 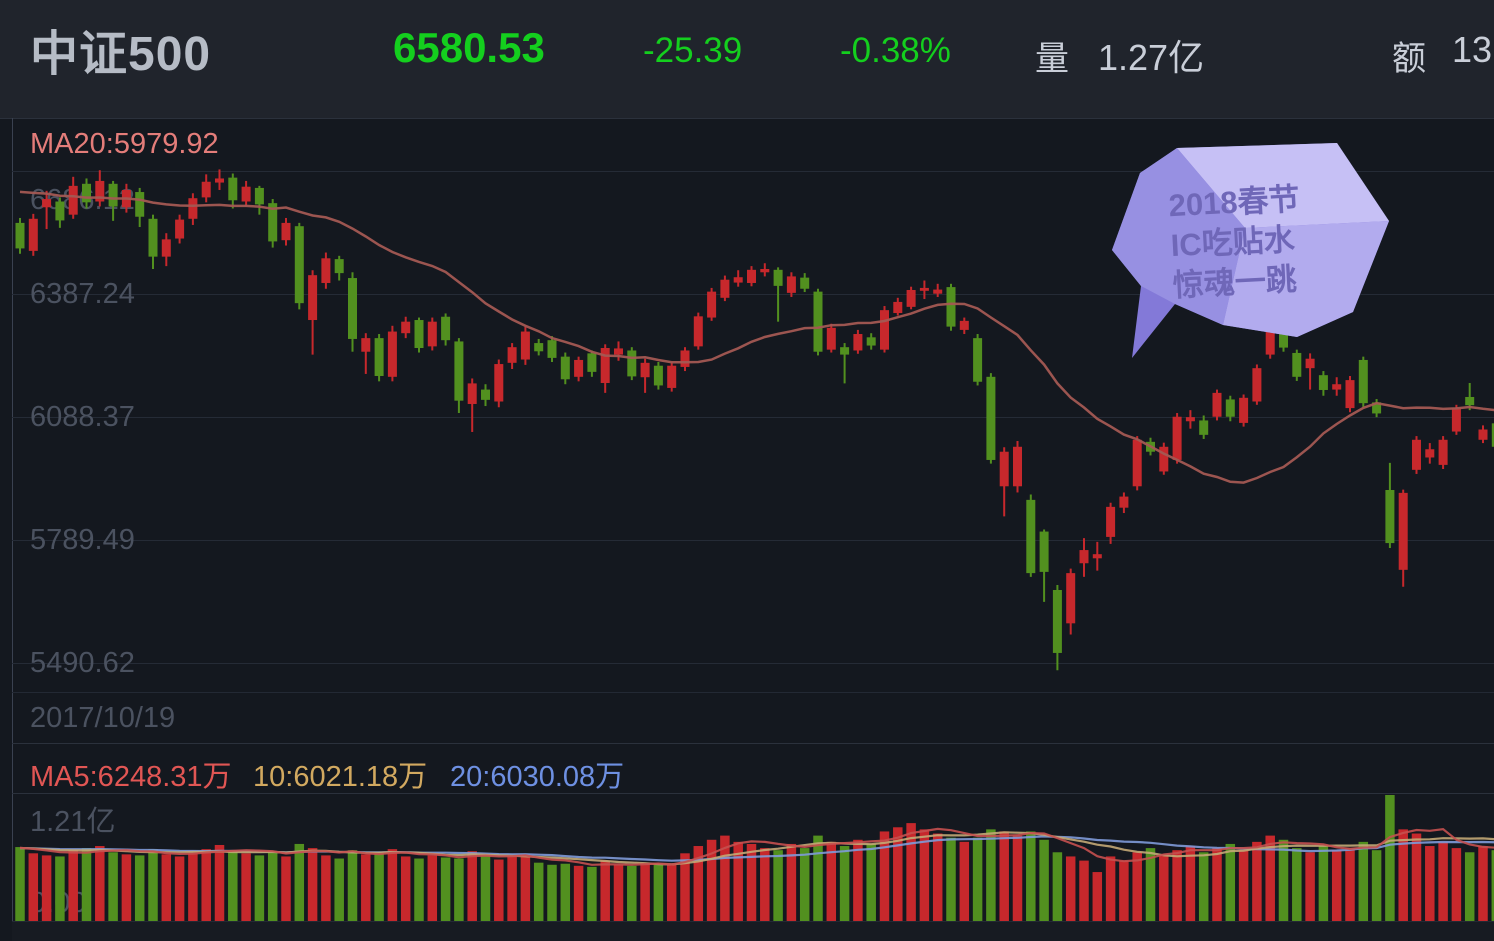 What do you see at coordinates (753, 768) in the screenshot?
I see `volume-legend-row: MA5:6248.31万 10:6021.18万 20:6030.08万` at bounding box center [753, 768].